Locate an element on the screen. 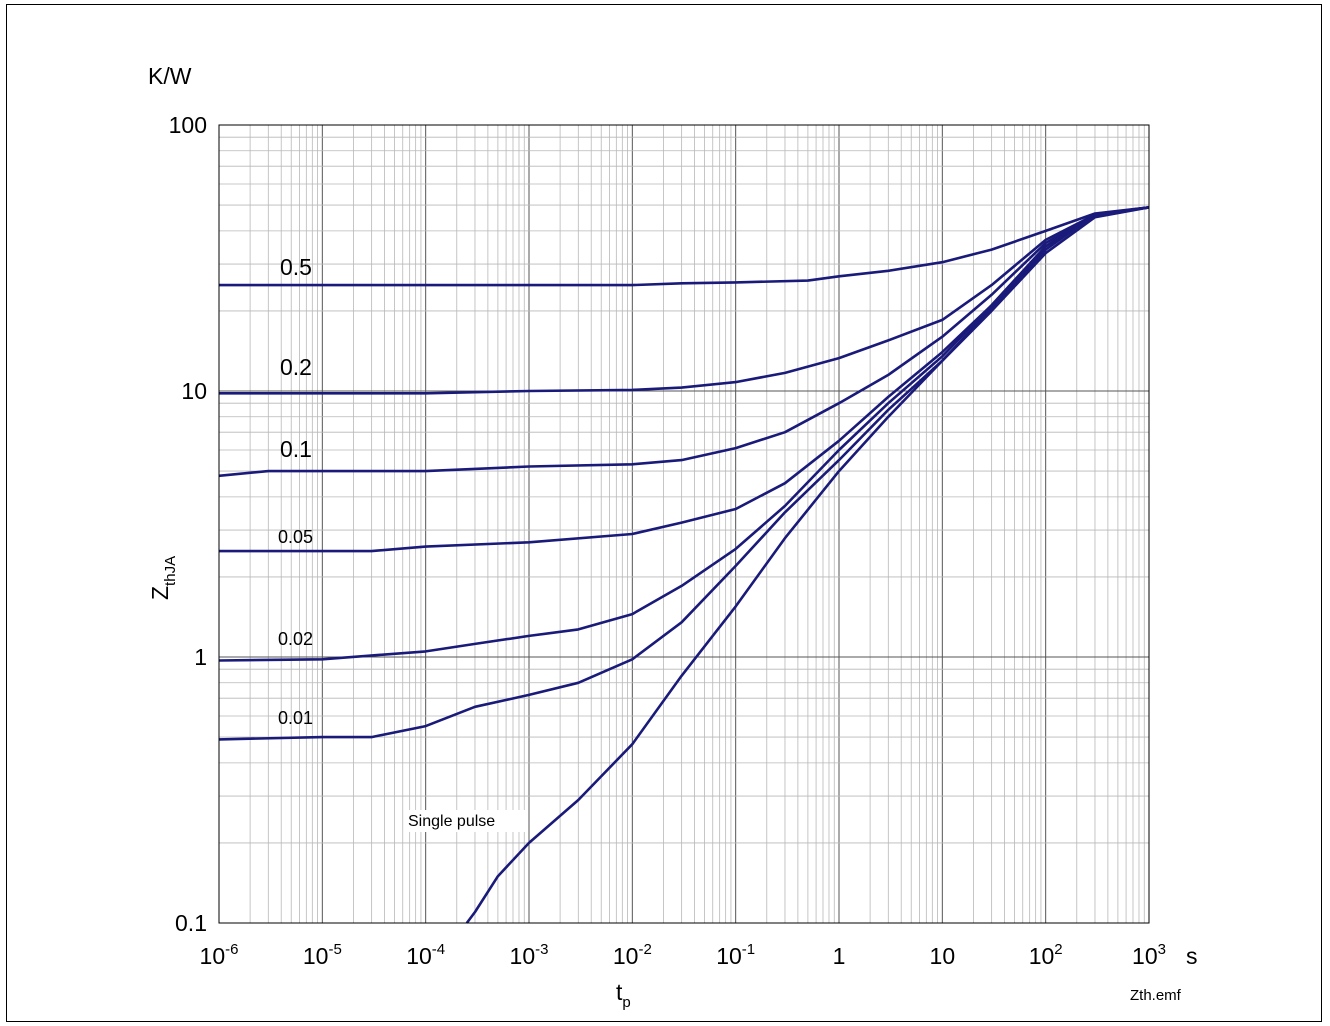 The height and width of the screenshot is (1026, 1330). series-label: Single pulse is located at coordinates (451, 821).